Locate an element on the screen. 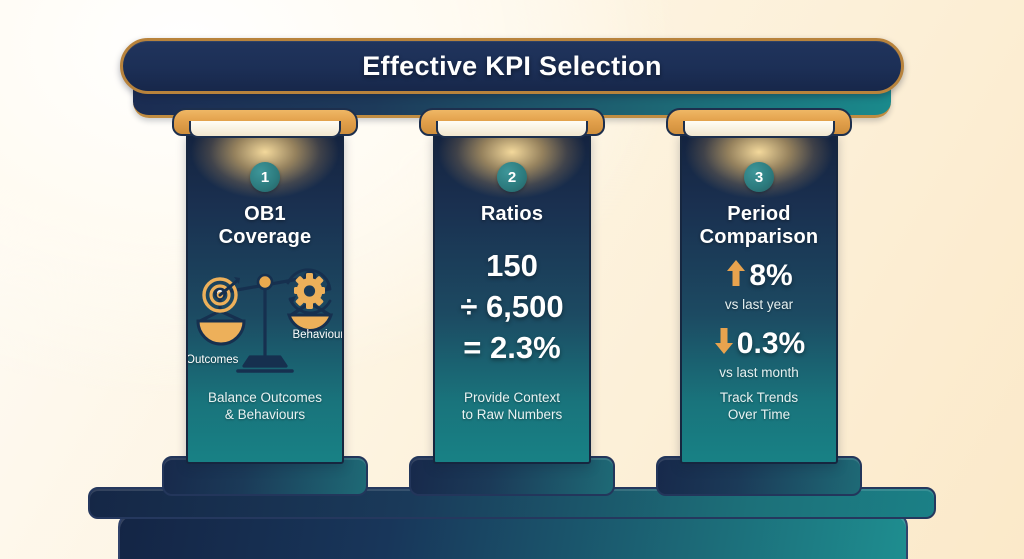  comparison-caption: vs last month is located at coordinates (759, 372).